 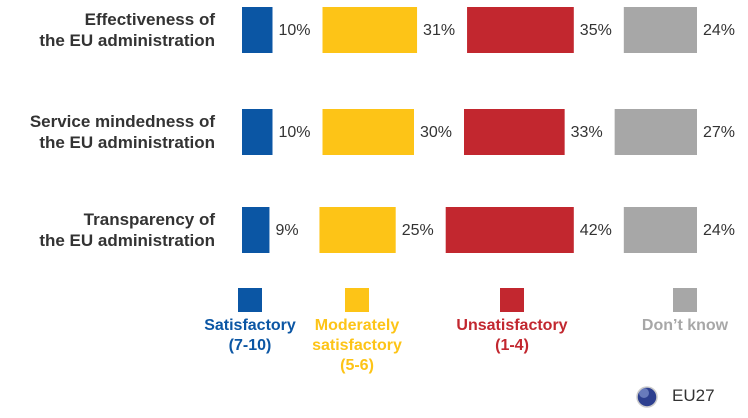 I want to click on category-label: Transparency of the EU administration, so click(x=127, y=230).